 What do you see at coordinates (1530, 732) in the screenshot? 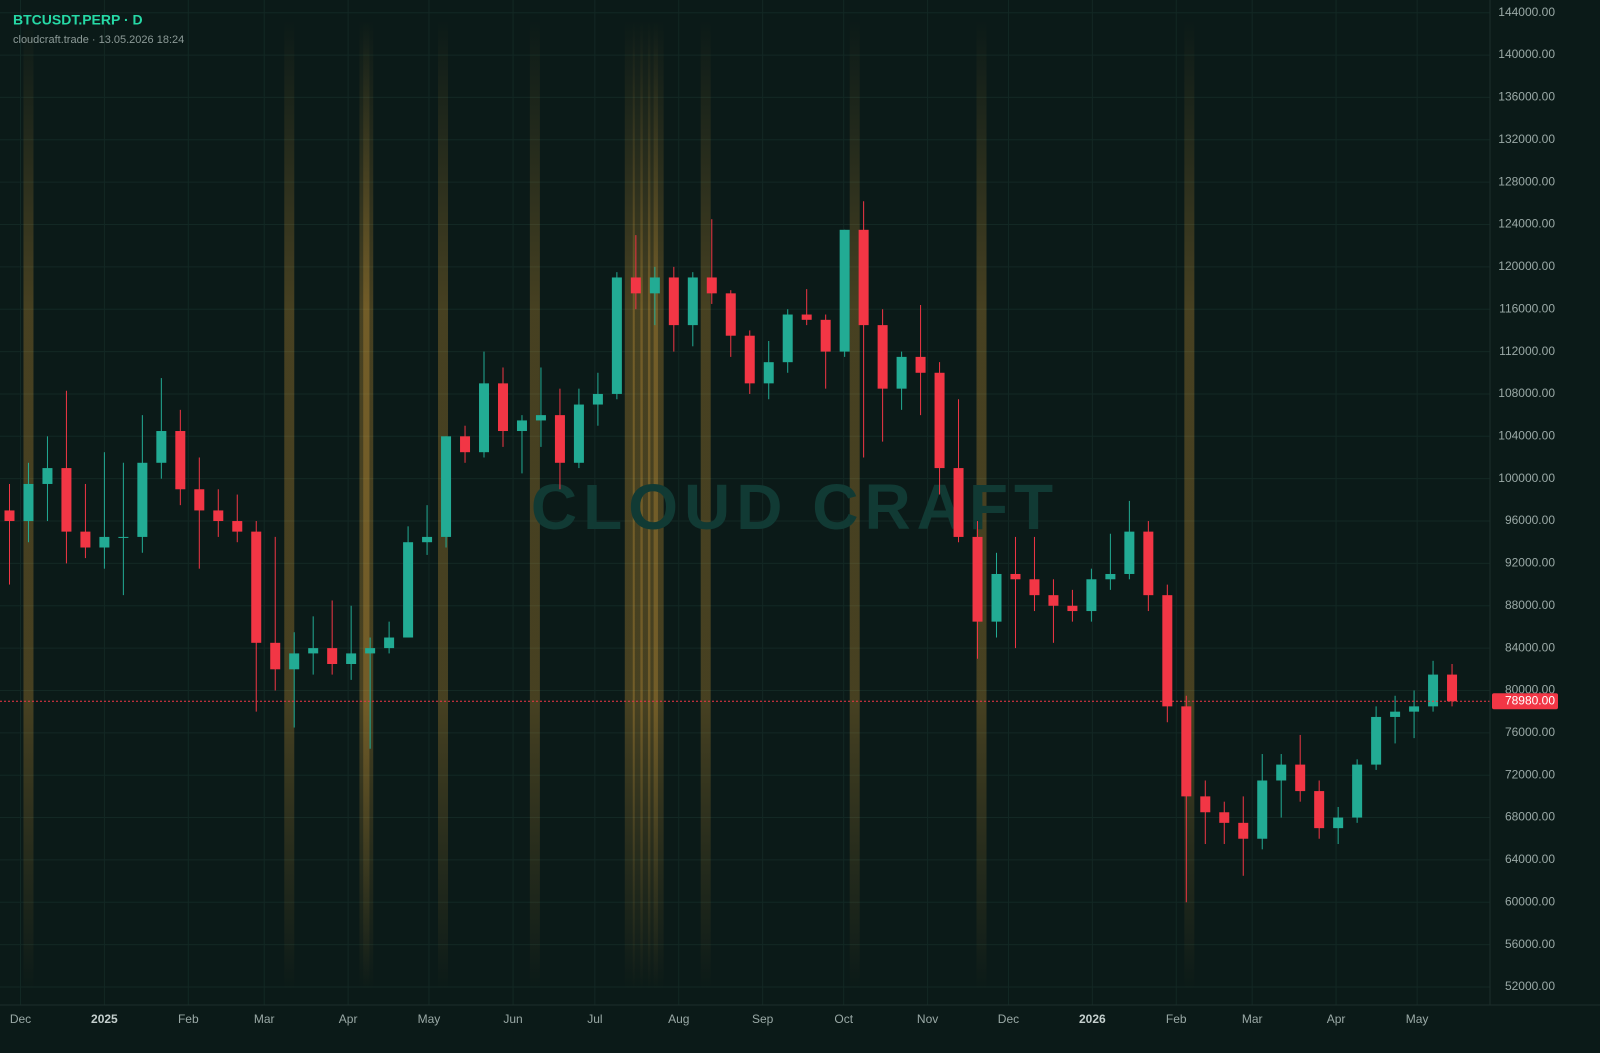
I see `y-tick-label: 76000.00` at bounding box center [1530, 732].